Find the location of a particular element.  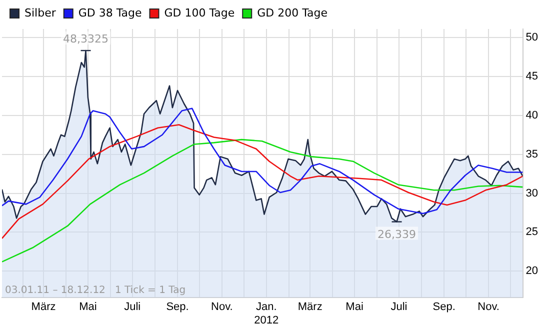

legend-label: Silber is located at coordinates (40, 13).